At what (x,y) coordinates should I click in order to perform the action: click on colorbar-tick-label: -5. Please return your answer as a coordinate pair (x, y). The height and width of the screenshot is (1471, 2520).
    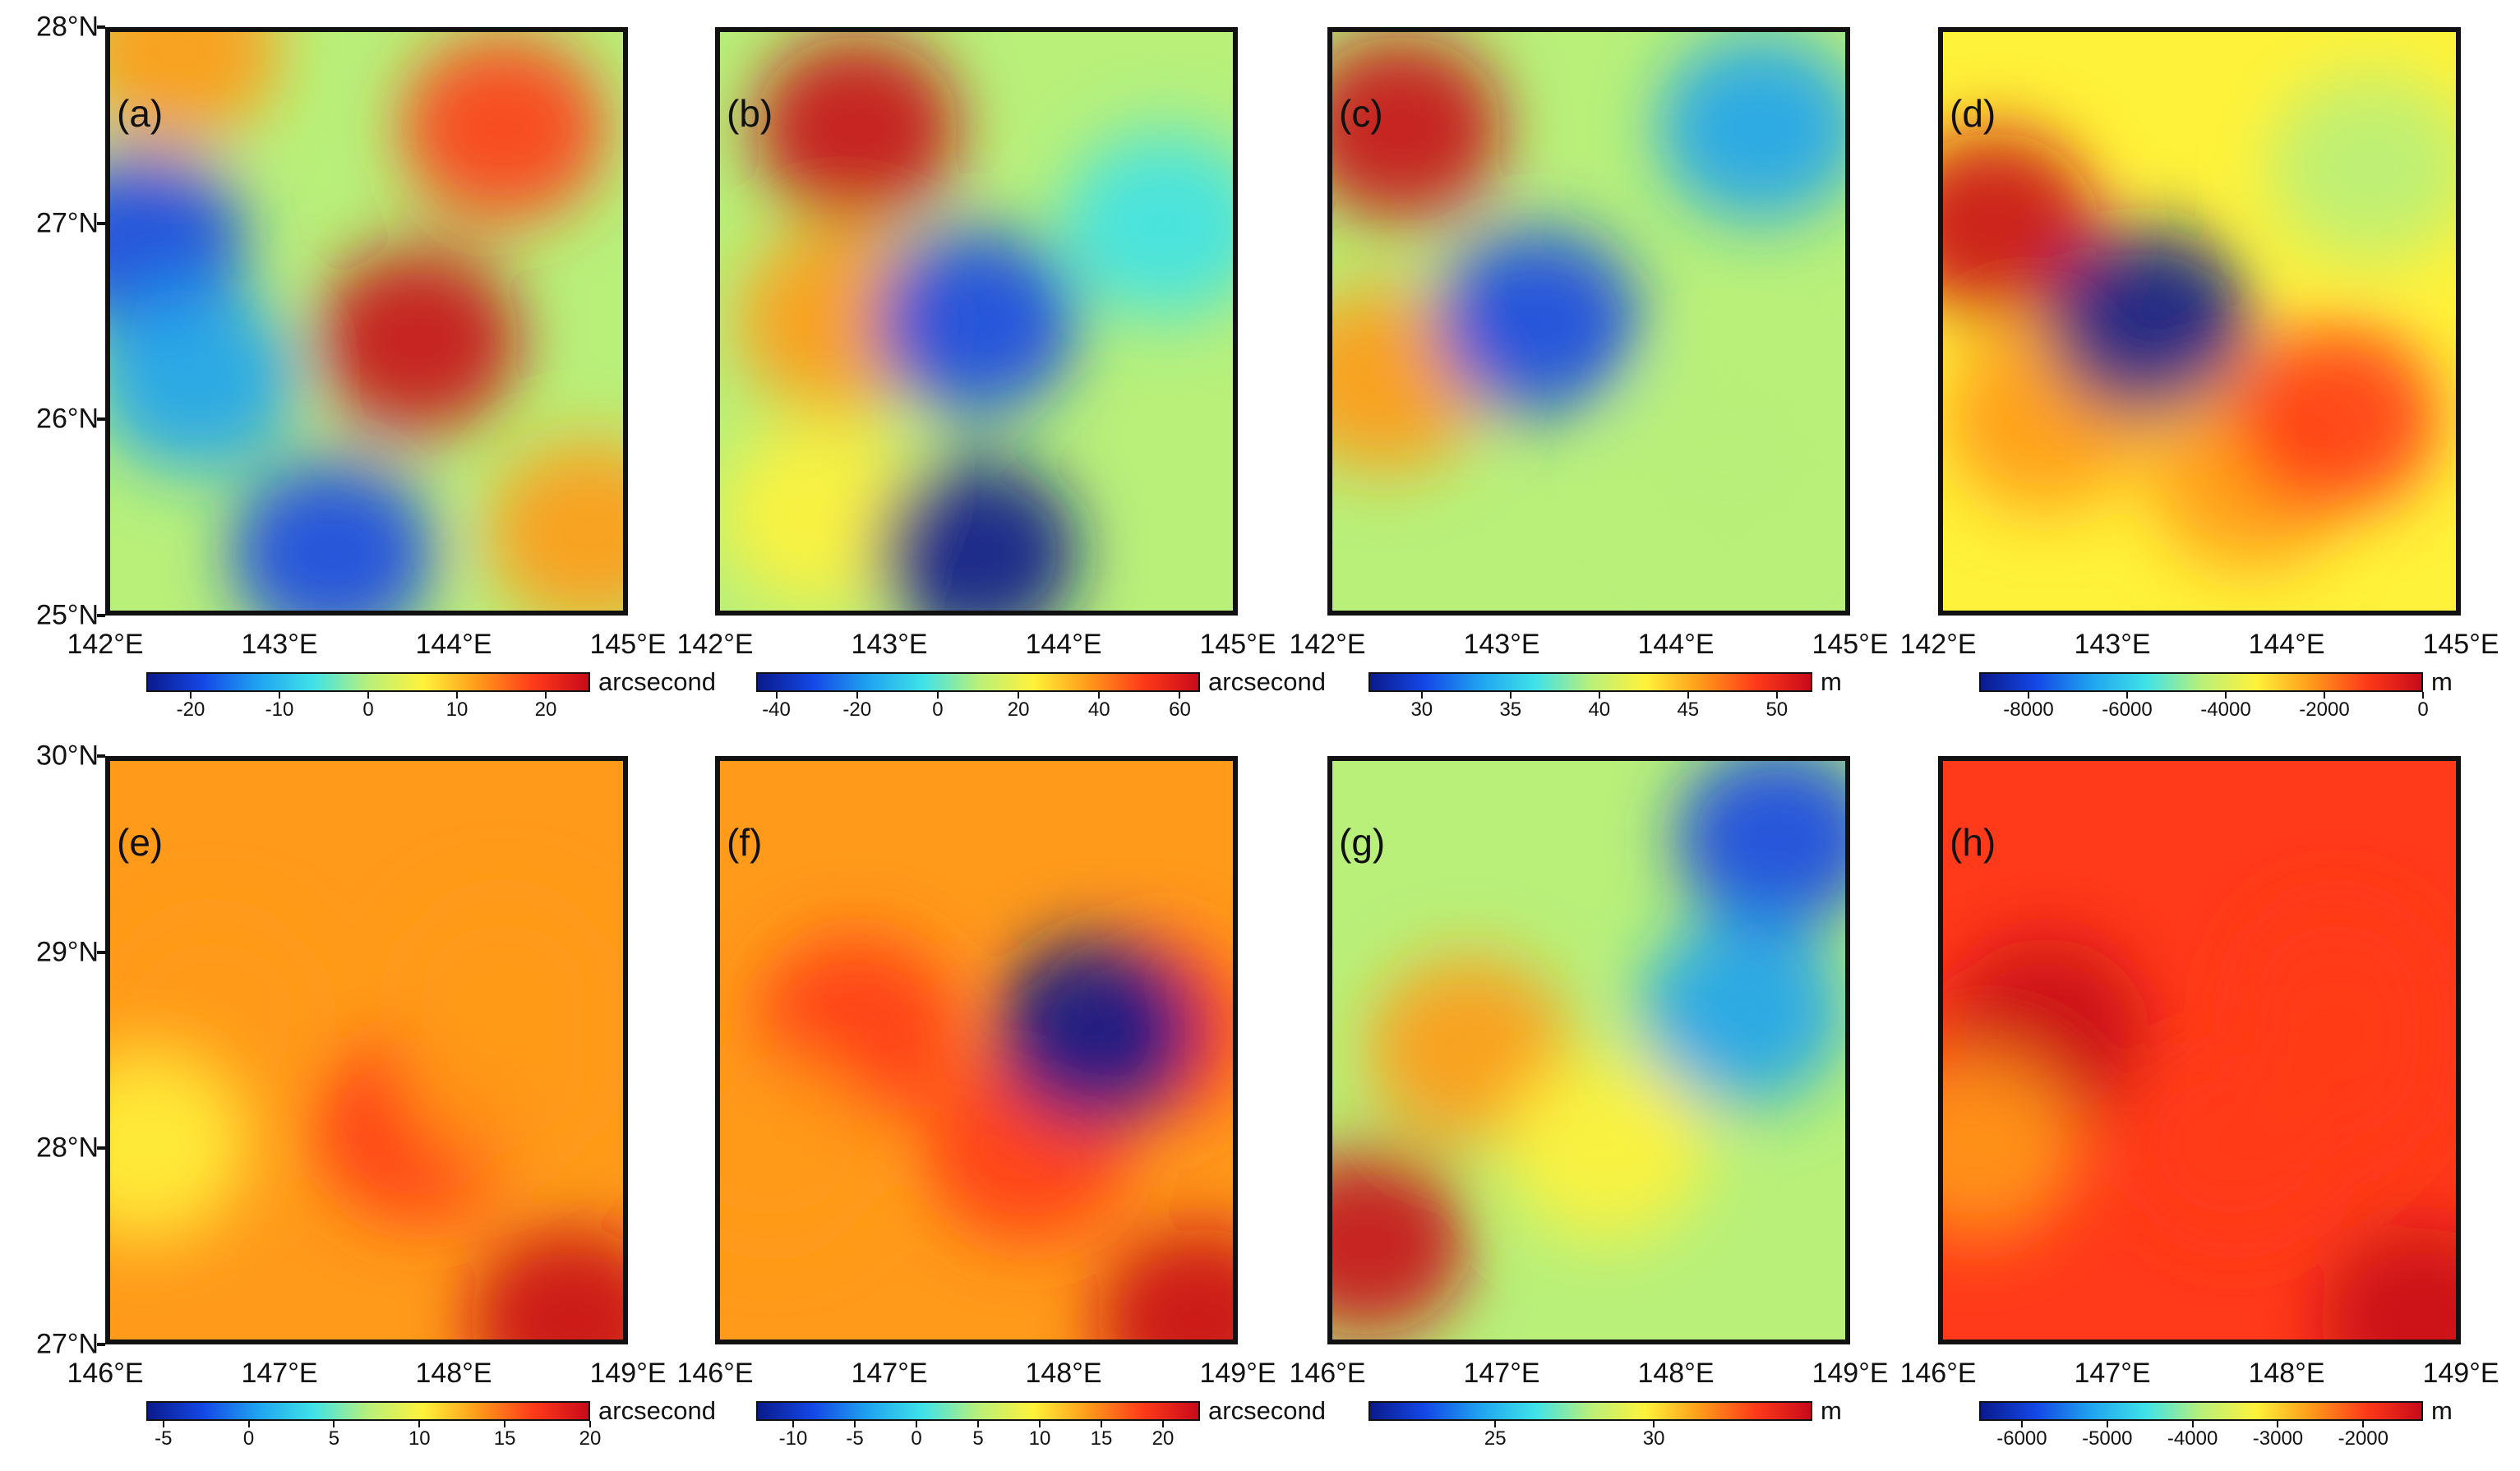
    Looking at the image, I should click on (164, 1438).